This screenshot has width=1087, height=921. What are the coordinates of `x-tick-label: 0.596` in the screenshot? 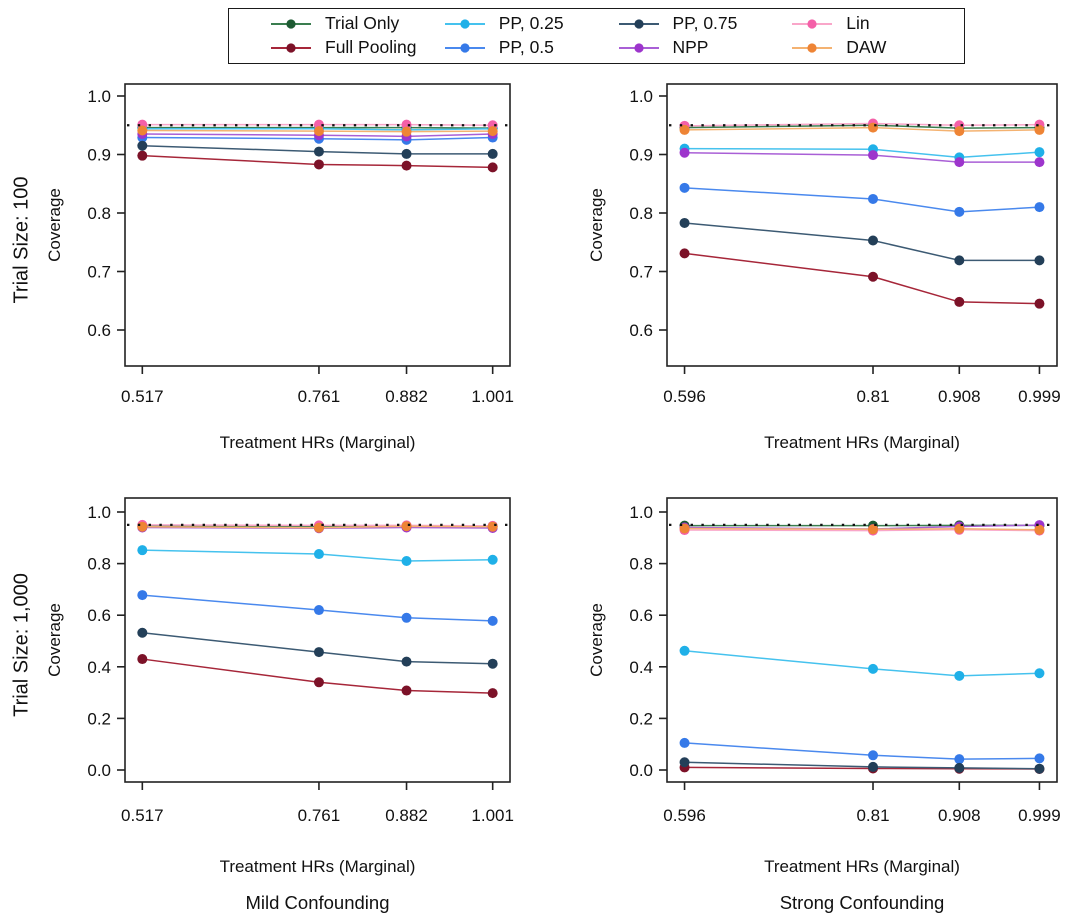 It's located at (684, 815).